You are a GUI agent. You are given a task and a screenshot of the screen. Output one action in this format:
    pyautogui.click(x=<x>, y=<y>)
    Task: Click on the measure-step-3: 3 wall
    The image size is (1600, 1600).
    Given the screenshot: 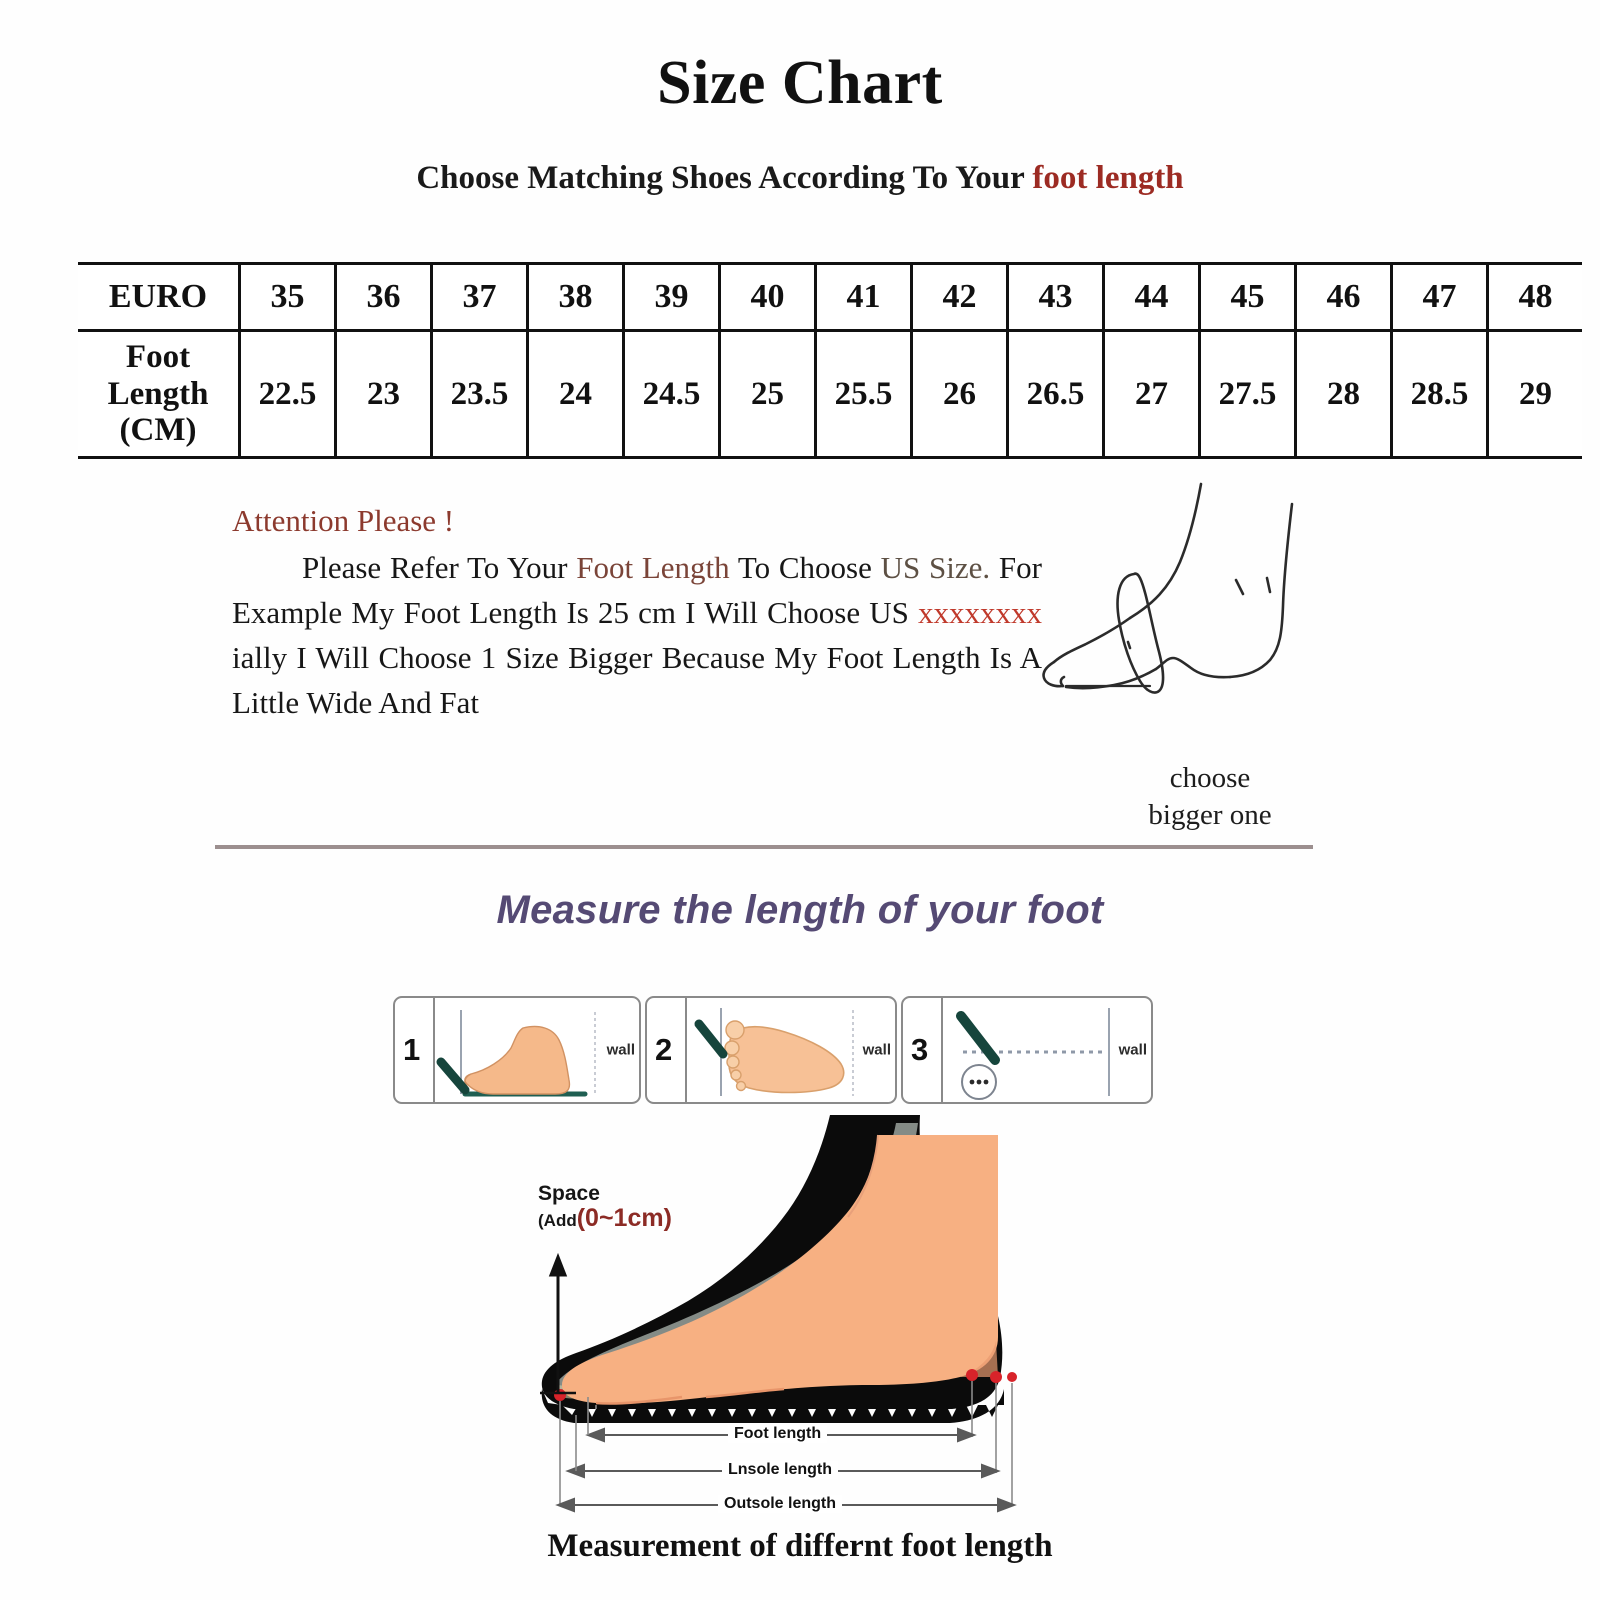 What is the action you would take?
    pyautogui.click(x=1027, y=1050)
    